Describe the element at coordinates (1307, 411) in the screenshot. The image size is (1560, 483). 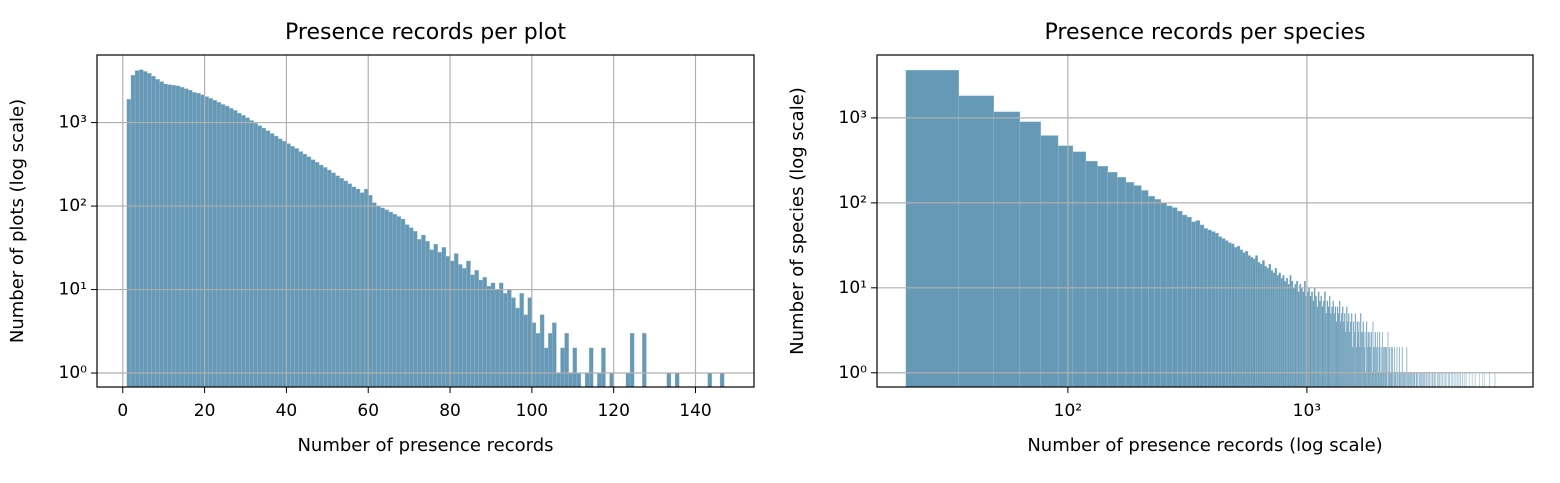
I see `x-tick-label: 10³` at that location.